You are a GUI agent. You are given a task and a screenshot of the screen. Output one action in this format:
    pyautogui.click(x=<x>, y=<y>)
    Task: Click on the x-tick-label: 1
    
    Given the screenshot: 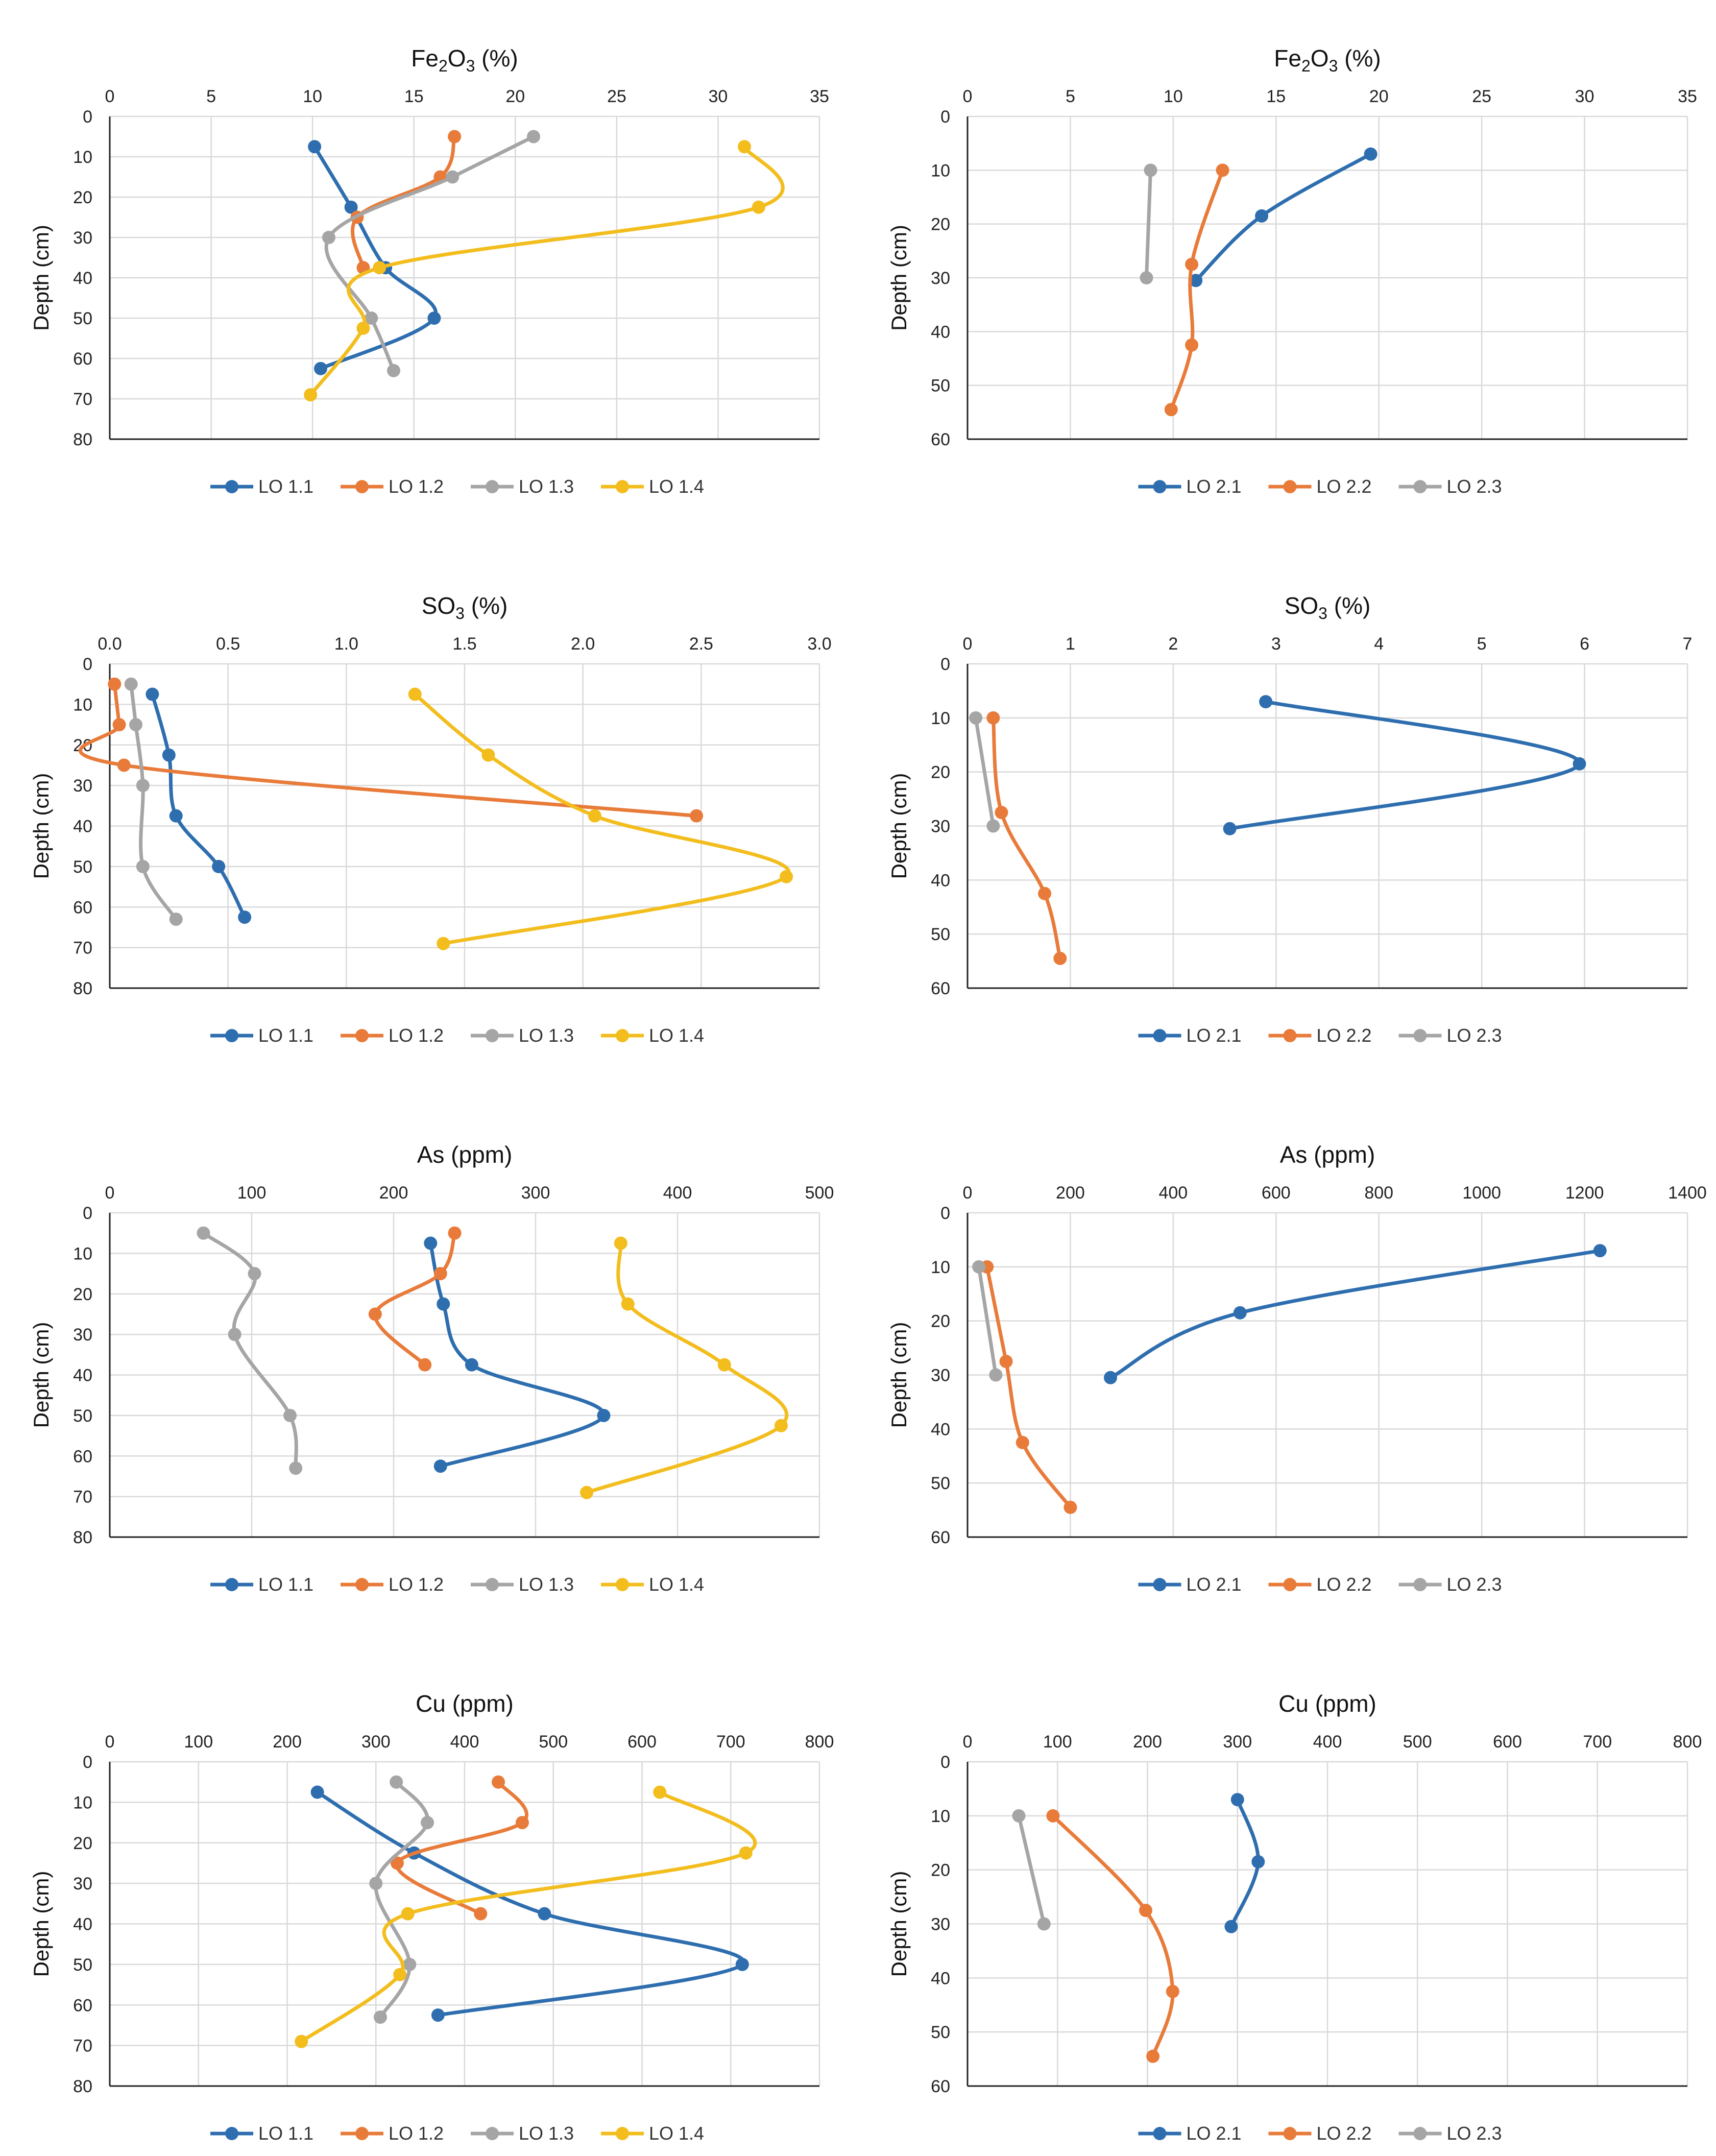 What is the action you would take?
    pyautogui.click(x=1070, y=644)
    